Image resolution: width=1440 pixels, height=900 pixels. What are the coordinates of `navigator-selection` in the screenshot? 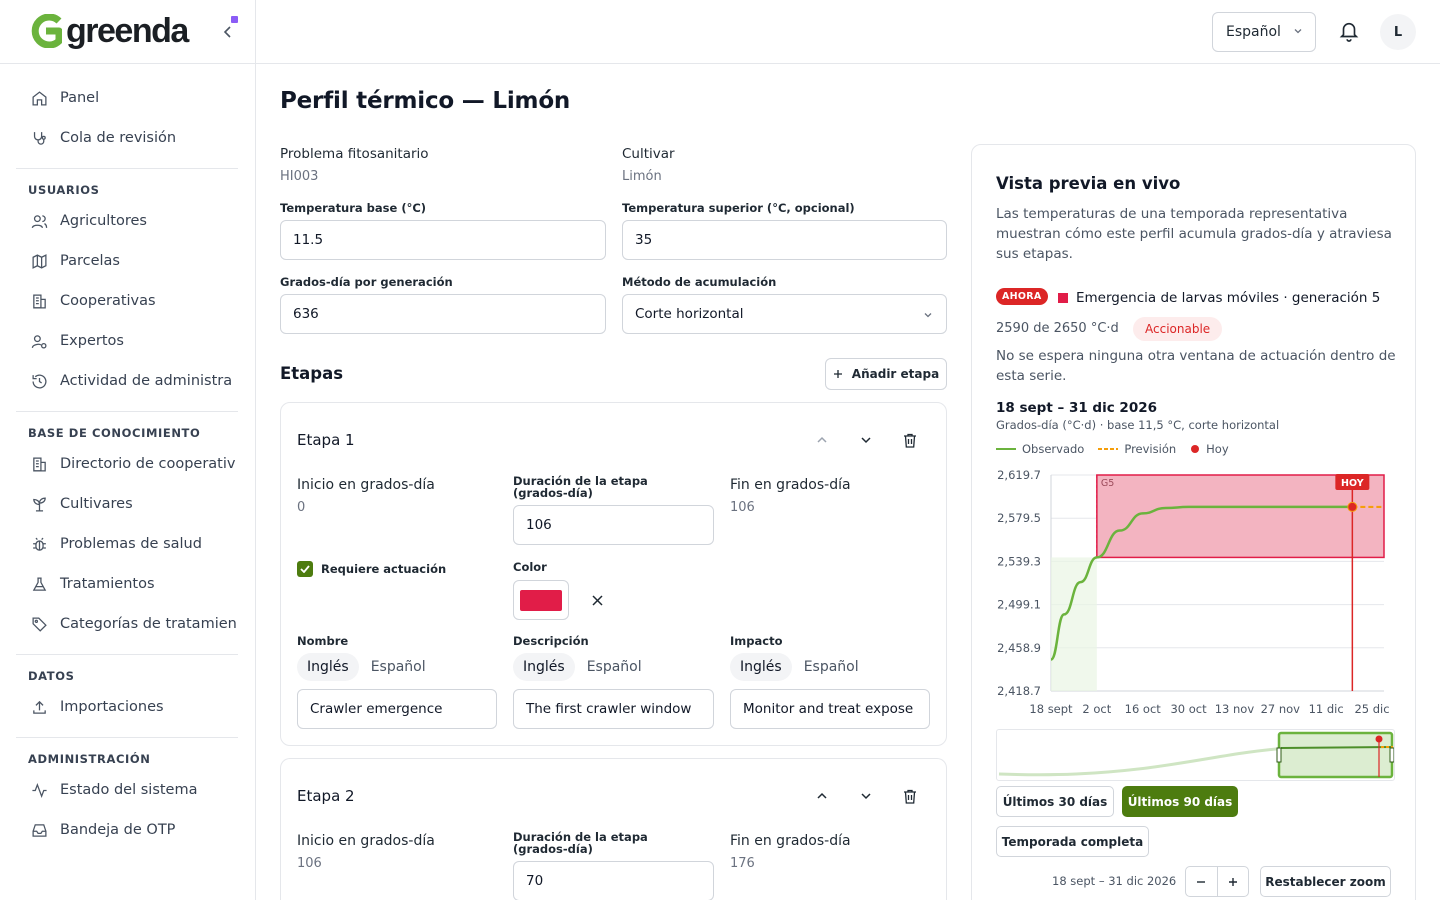 It's located at (1335, 755).